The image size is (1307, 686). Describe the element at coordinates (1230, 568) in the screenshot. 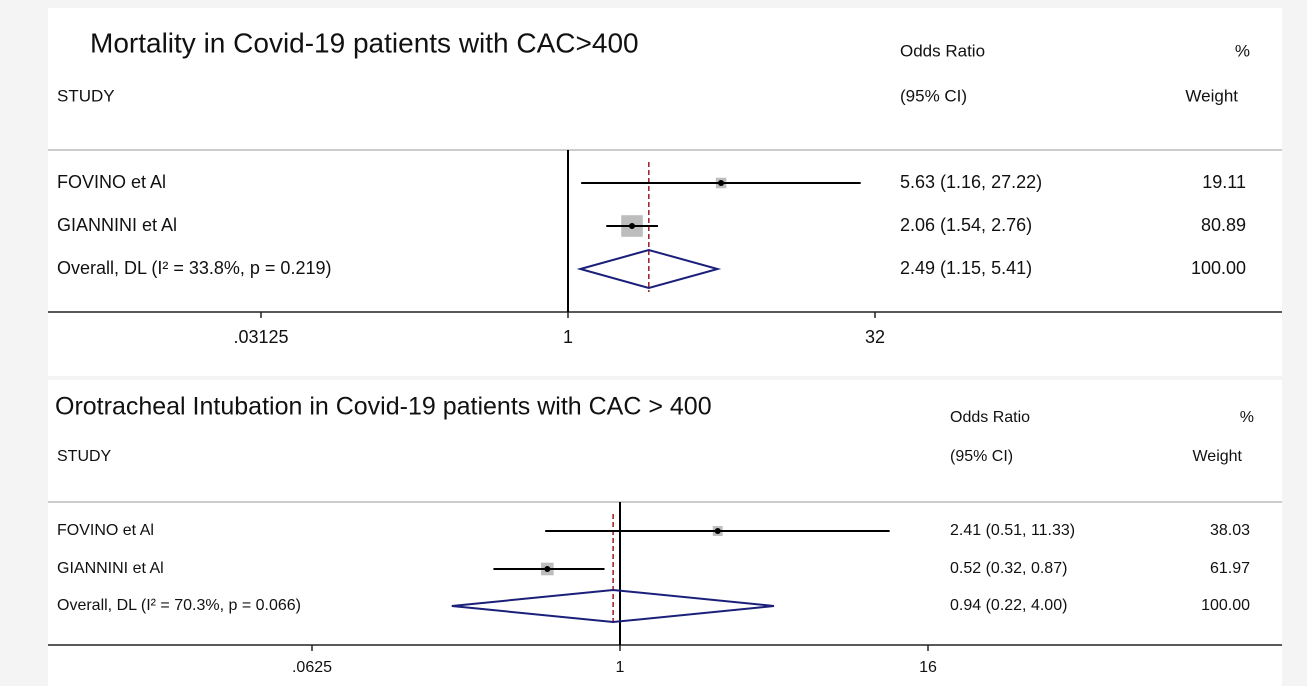

I see `weight-label: 61.97` at that location.